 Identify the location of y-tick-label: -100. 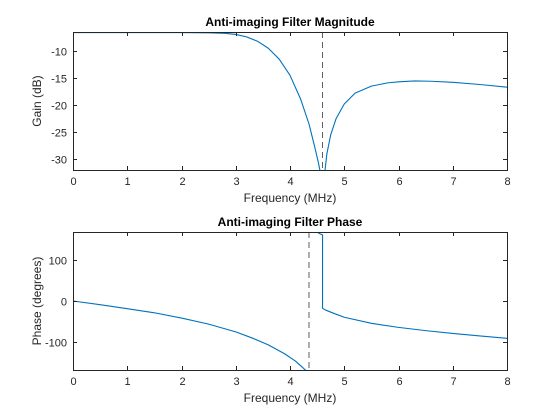
(56, 344).